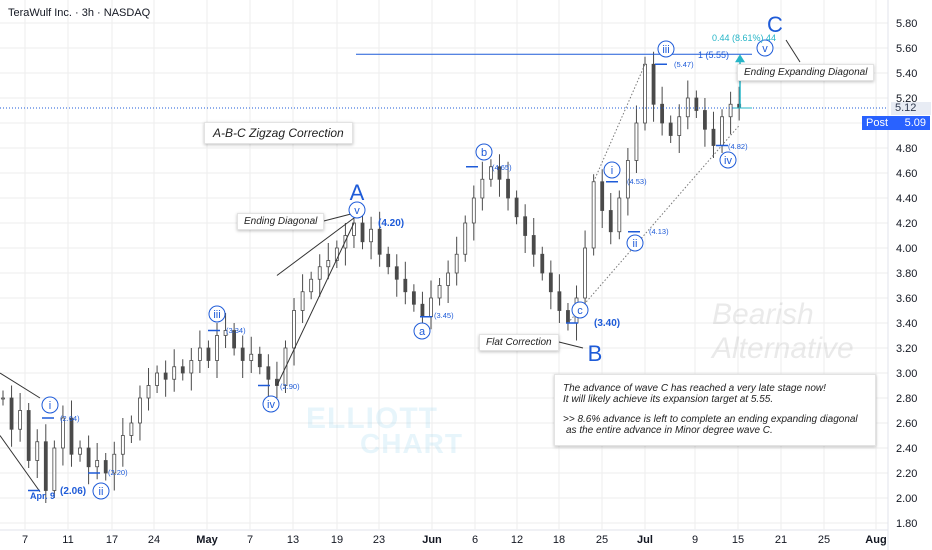 The height and width of the screenshot is (550, 932). Describe the element at coordinates (79, 13) in the screenshot. I see `chart-title: TeraWulf Inc. · 3h · NASDAQ` at that location.